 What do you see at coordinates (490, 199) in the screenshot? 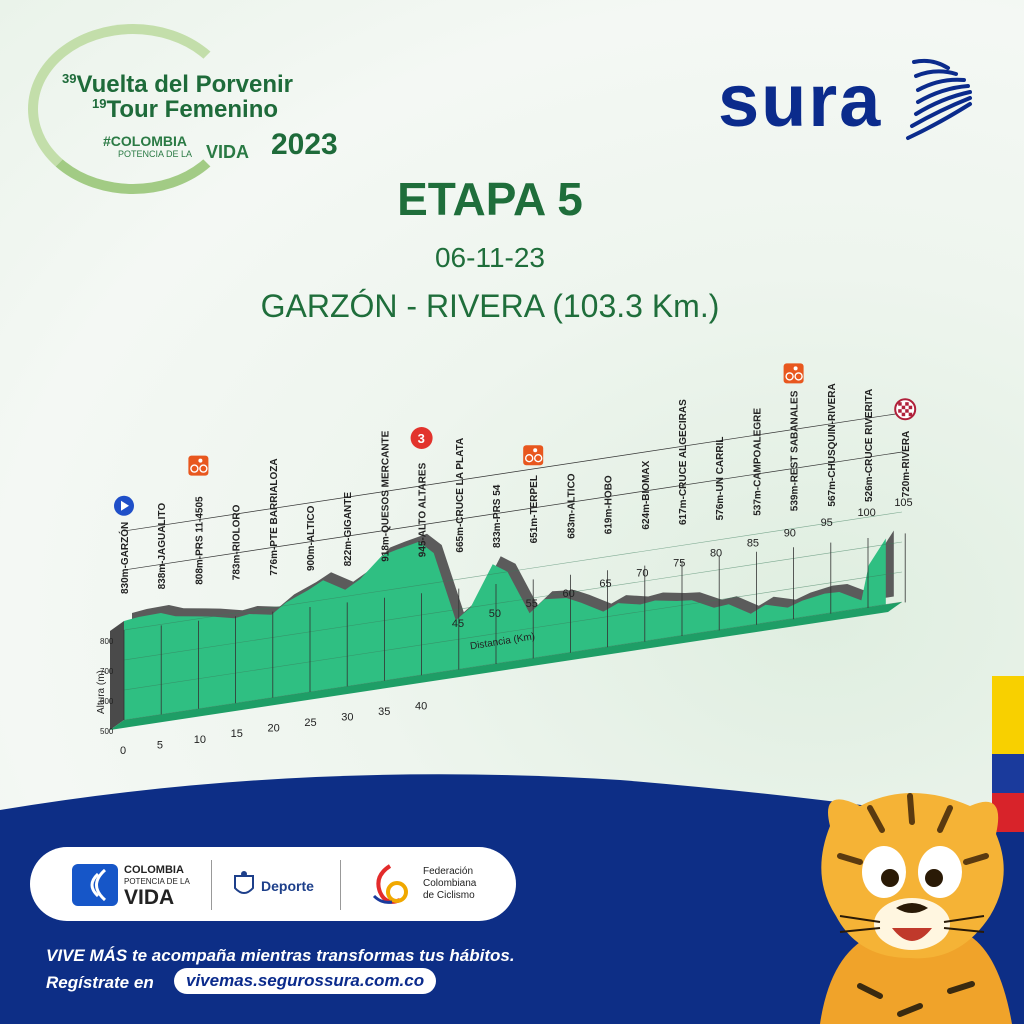
I see `stage-title: ETAPA 5` at bounding box center [490, 199].